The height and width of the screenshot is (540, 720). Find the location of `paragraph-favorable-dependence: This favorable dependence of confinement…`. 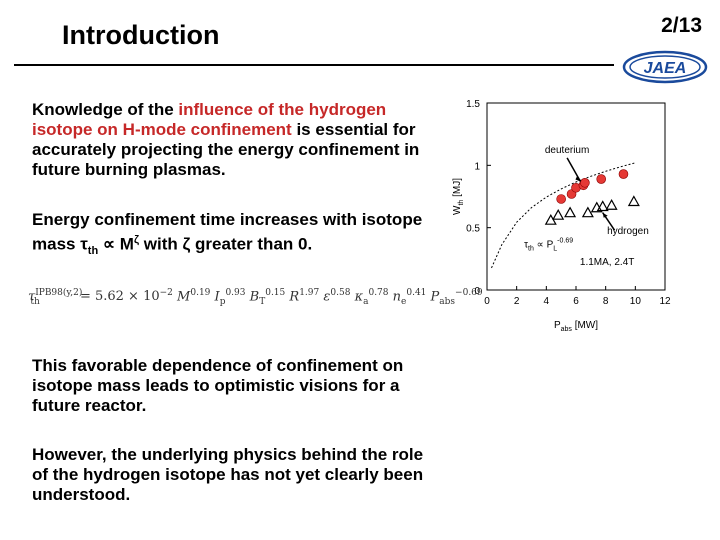

paragraph-favorable-dependence: This favorable dependence of confinement… is located at coordinates (218, 385).